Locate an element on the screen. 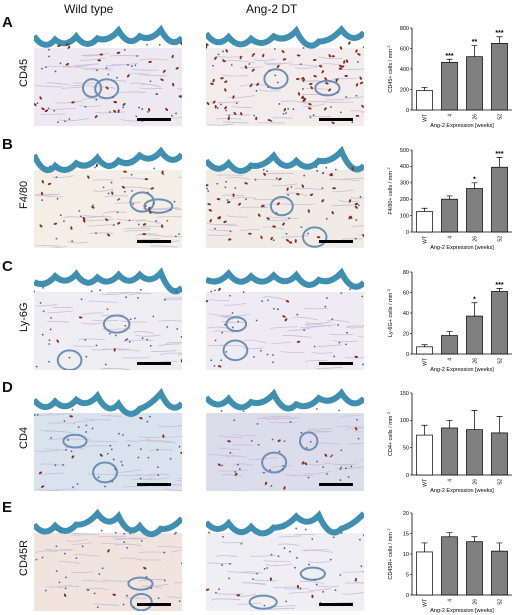  panel-marker-label: Ly-6G is located at coordinates (24, 317).